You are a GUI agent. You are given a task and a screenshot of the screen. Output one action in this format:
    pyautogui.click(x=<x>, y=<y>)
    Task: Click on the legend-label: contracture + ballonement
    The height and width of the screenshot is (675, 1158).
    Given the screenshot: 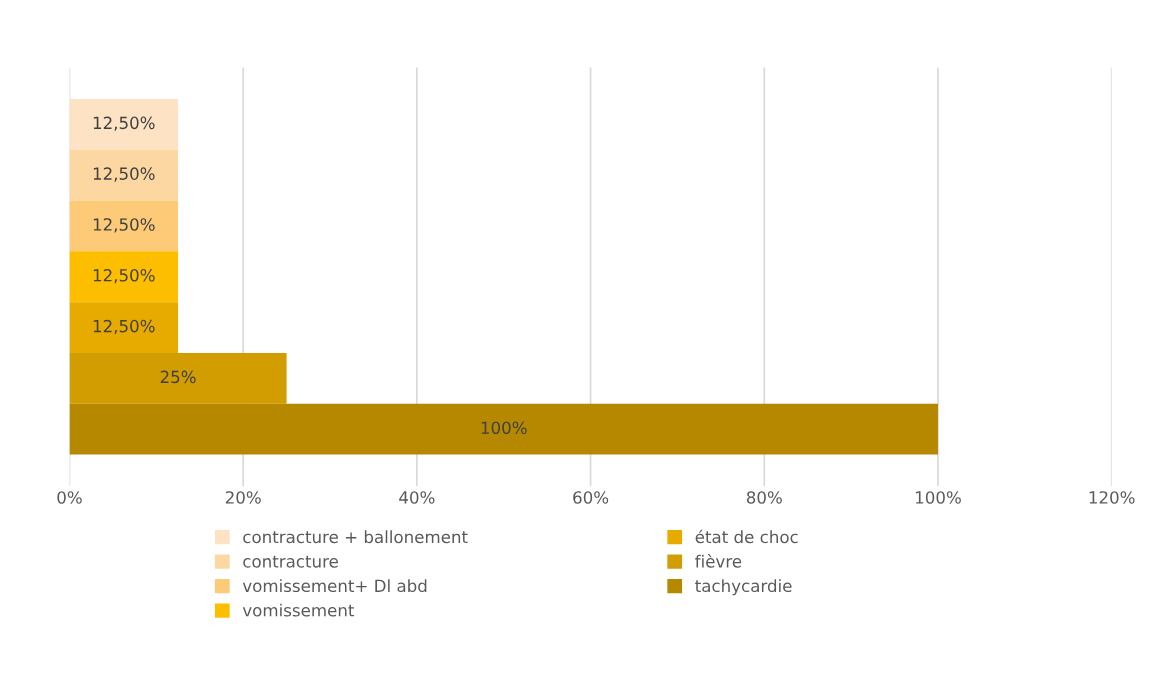 What is the action you would take?
    pyautogui.click(x=355, y=537)
    